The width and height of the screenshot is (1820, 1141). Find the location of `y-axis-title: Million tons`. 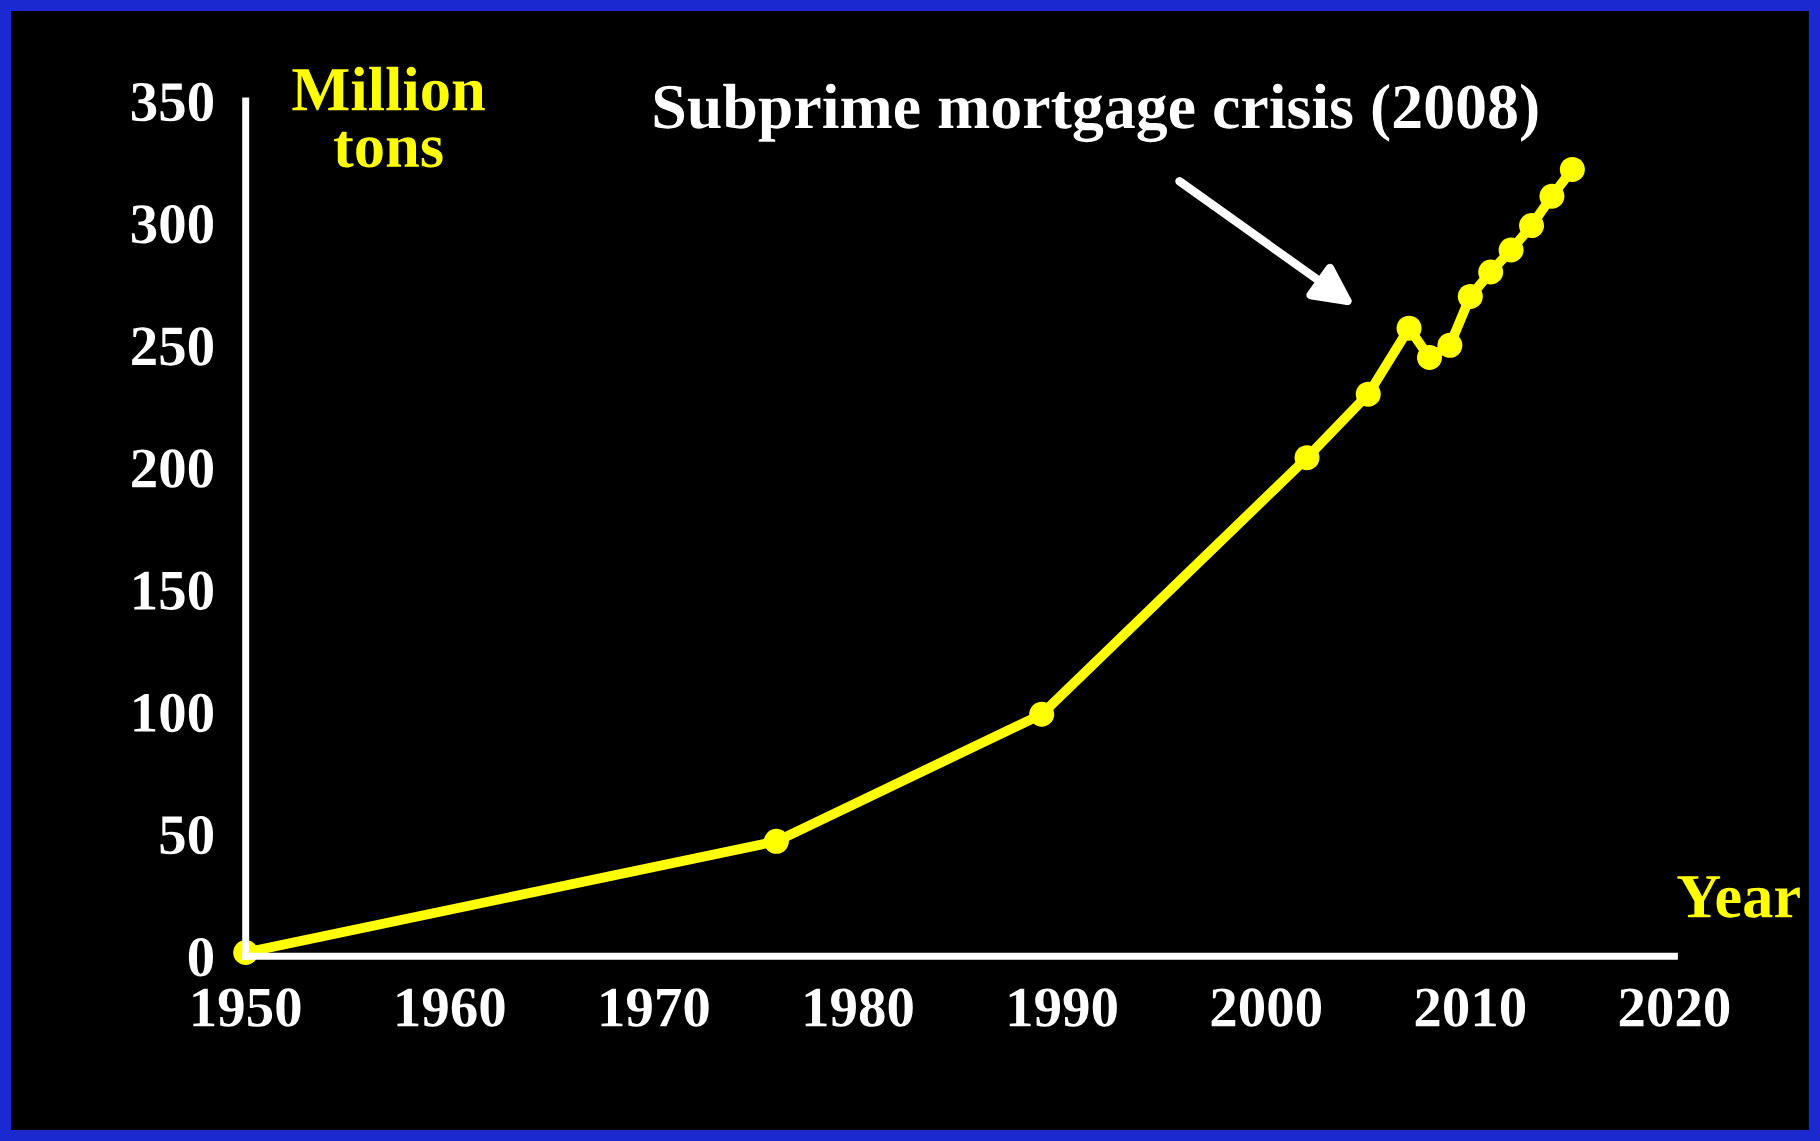

y-axis-title: Million tons is located at coordinates (388, 117).